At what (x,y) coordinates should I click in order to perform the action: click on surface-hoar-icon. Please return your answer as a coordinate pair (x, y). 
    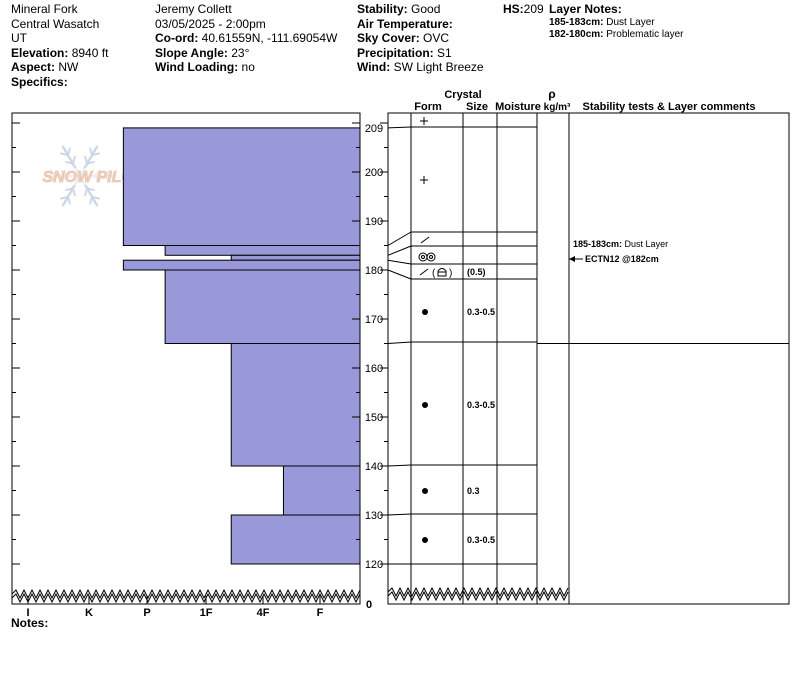
    Looking at the image, I should click on (423, 257).